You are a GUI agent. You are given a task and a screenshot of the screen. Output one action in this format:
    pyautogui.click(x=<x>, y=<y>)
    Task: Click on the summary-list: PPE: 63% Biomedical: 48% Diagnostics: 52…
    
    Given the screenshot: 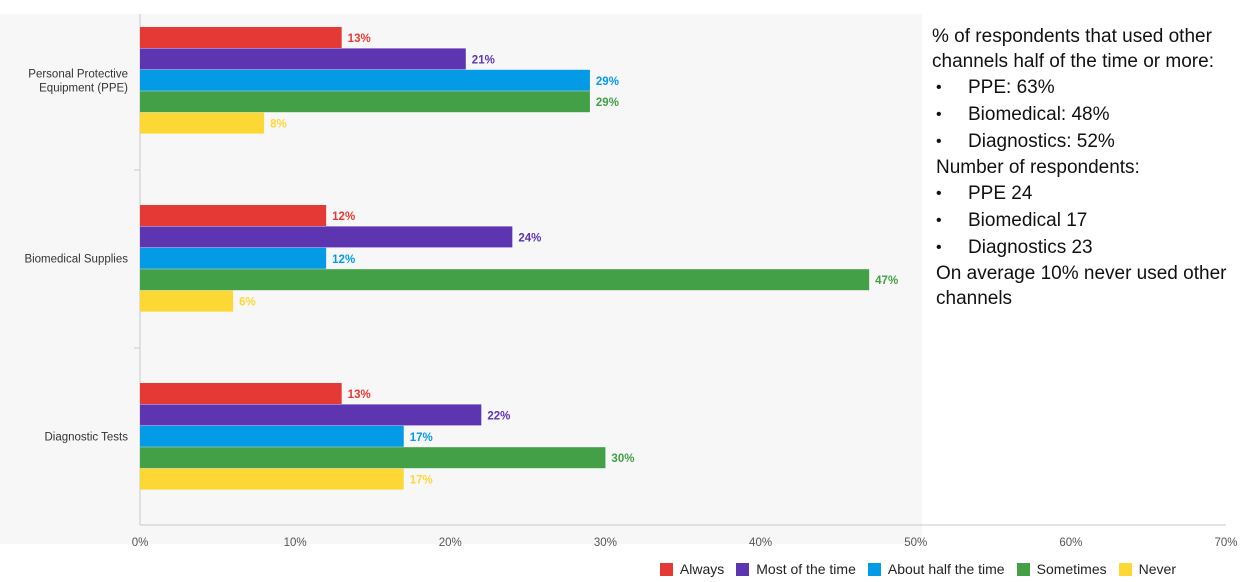 What is the action you would take?
    pyautogui.click(x=1082, y=114)
    